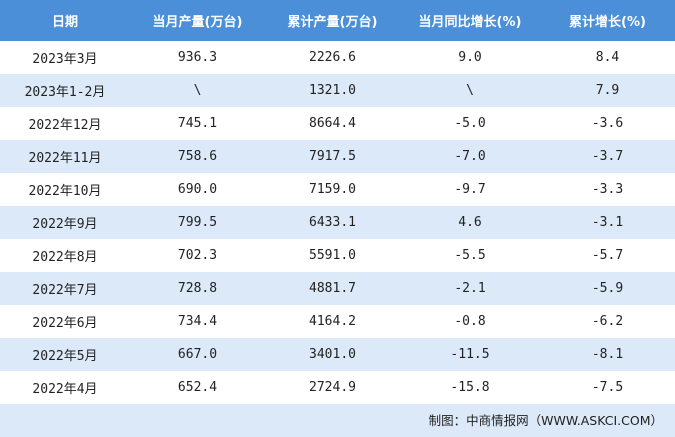 The width and height of the screenshot is (675, 437). I want to click on table-row: 2023年1-2月 \ 1321.0 \ 7.9, so click(337, 90).